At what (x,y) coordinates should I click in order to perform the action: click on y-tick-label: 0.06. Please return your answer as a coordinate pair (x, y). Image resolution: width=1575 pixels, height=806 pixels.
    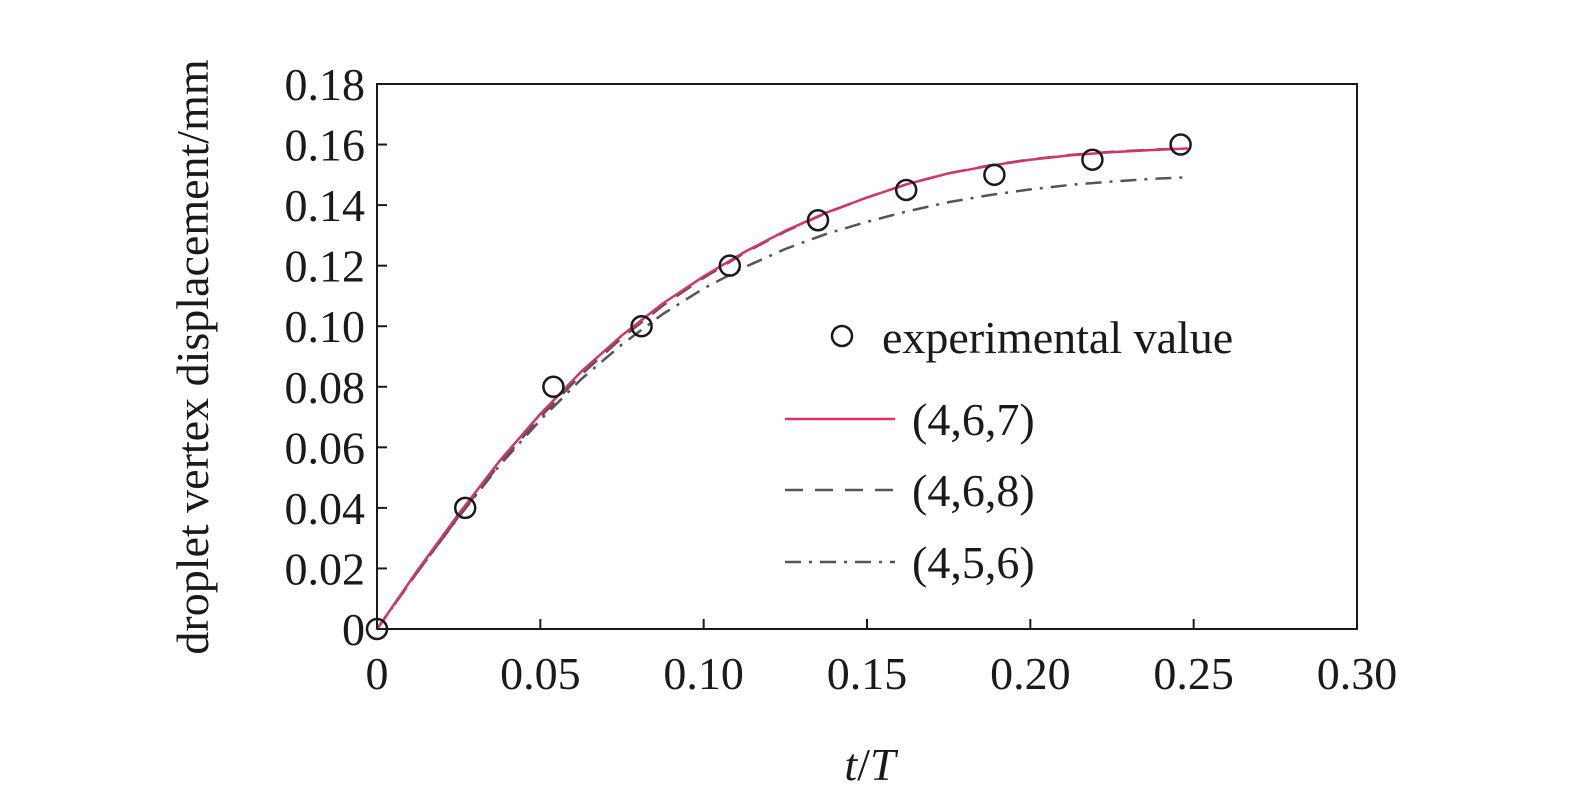
    Looking at the image, I should click on (325, 447).